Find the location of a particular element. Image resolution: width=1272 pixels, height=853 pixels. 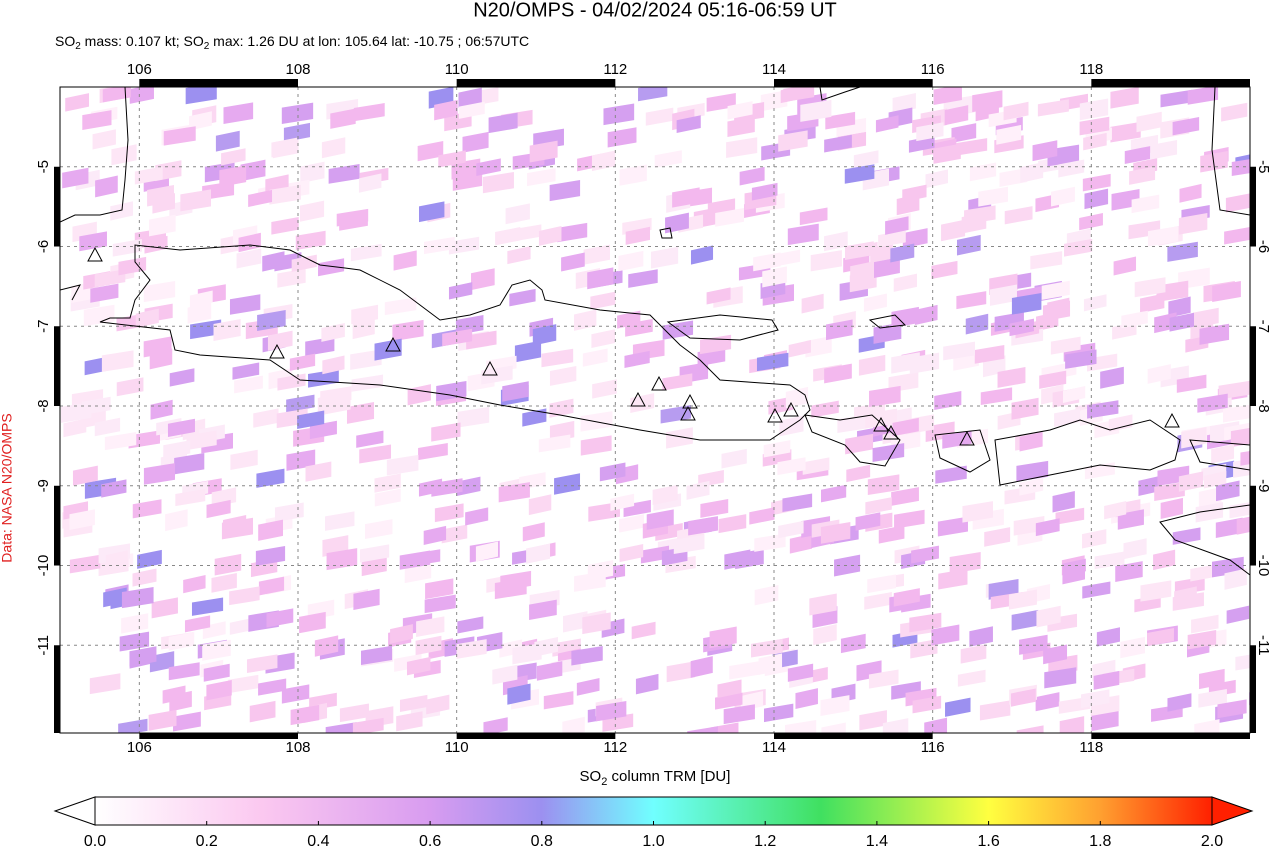

colorbar-tick-label: 0.6 is located at coordinates (430, 841).